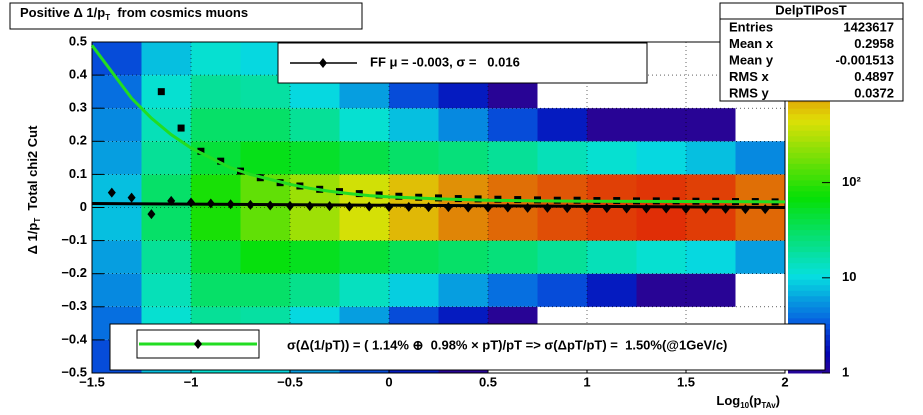 This screenshot has width=923, height=415. I want to click on x-tick-label: 2, so click(784, 381).